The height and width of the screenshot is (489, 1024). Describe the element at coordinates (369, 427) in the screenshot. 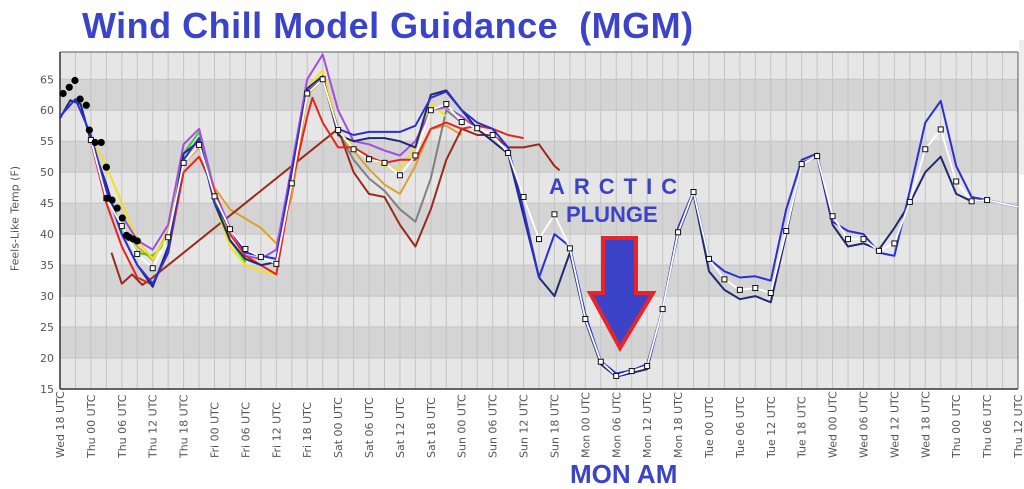

I see `x-tick-label: Sat 06 UTC` at that location.